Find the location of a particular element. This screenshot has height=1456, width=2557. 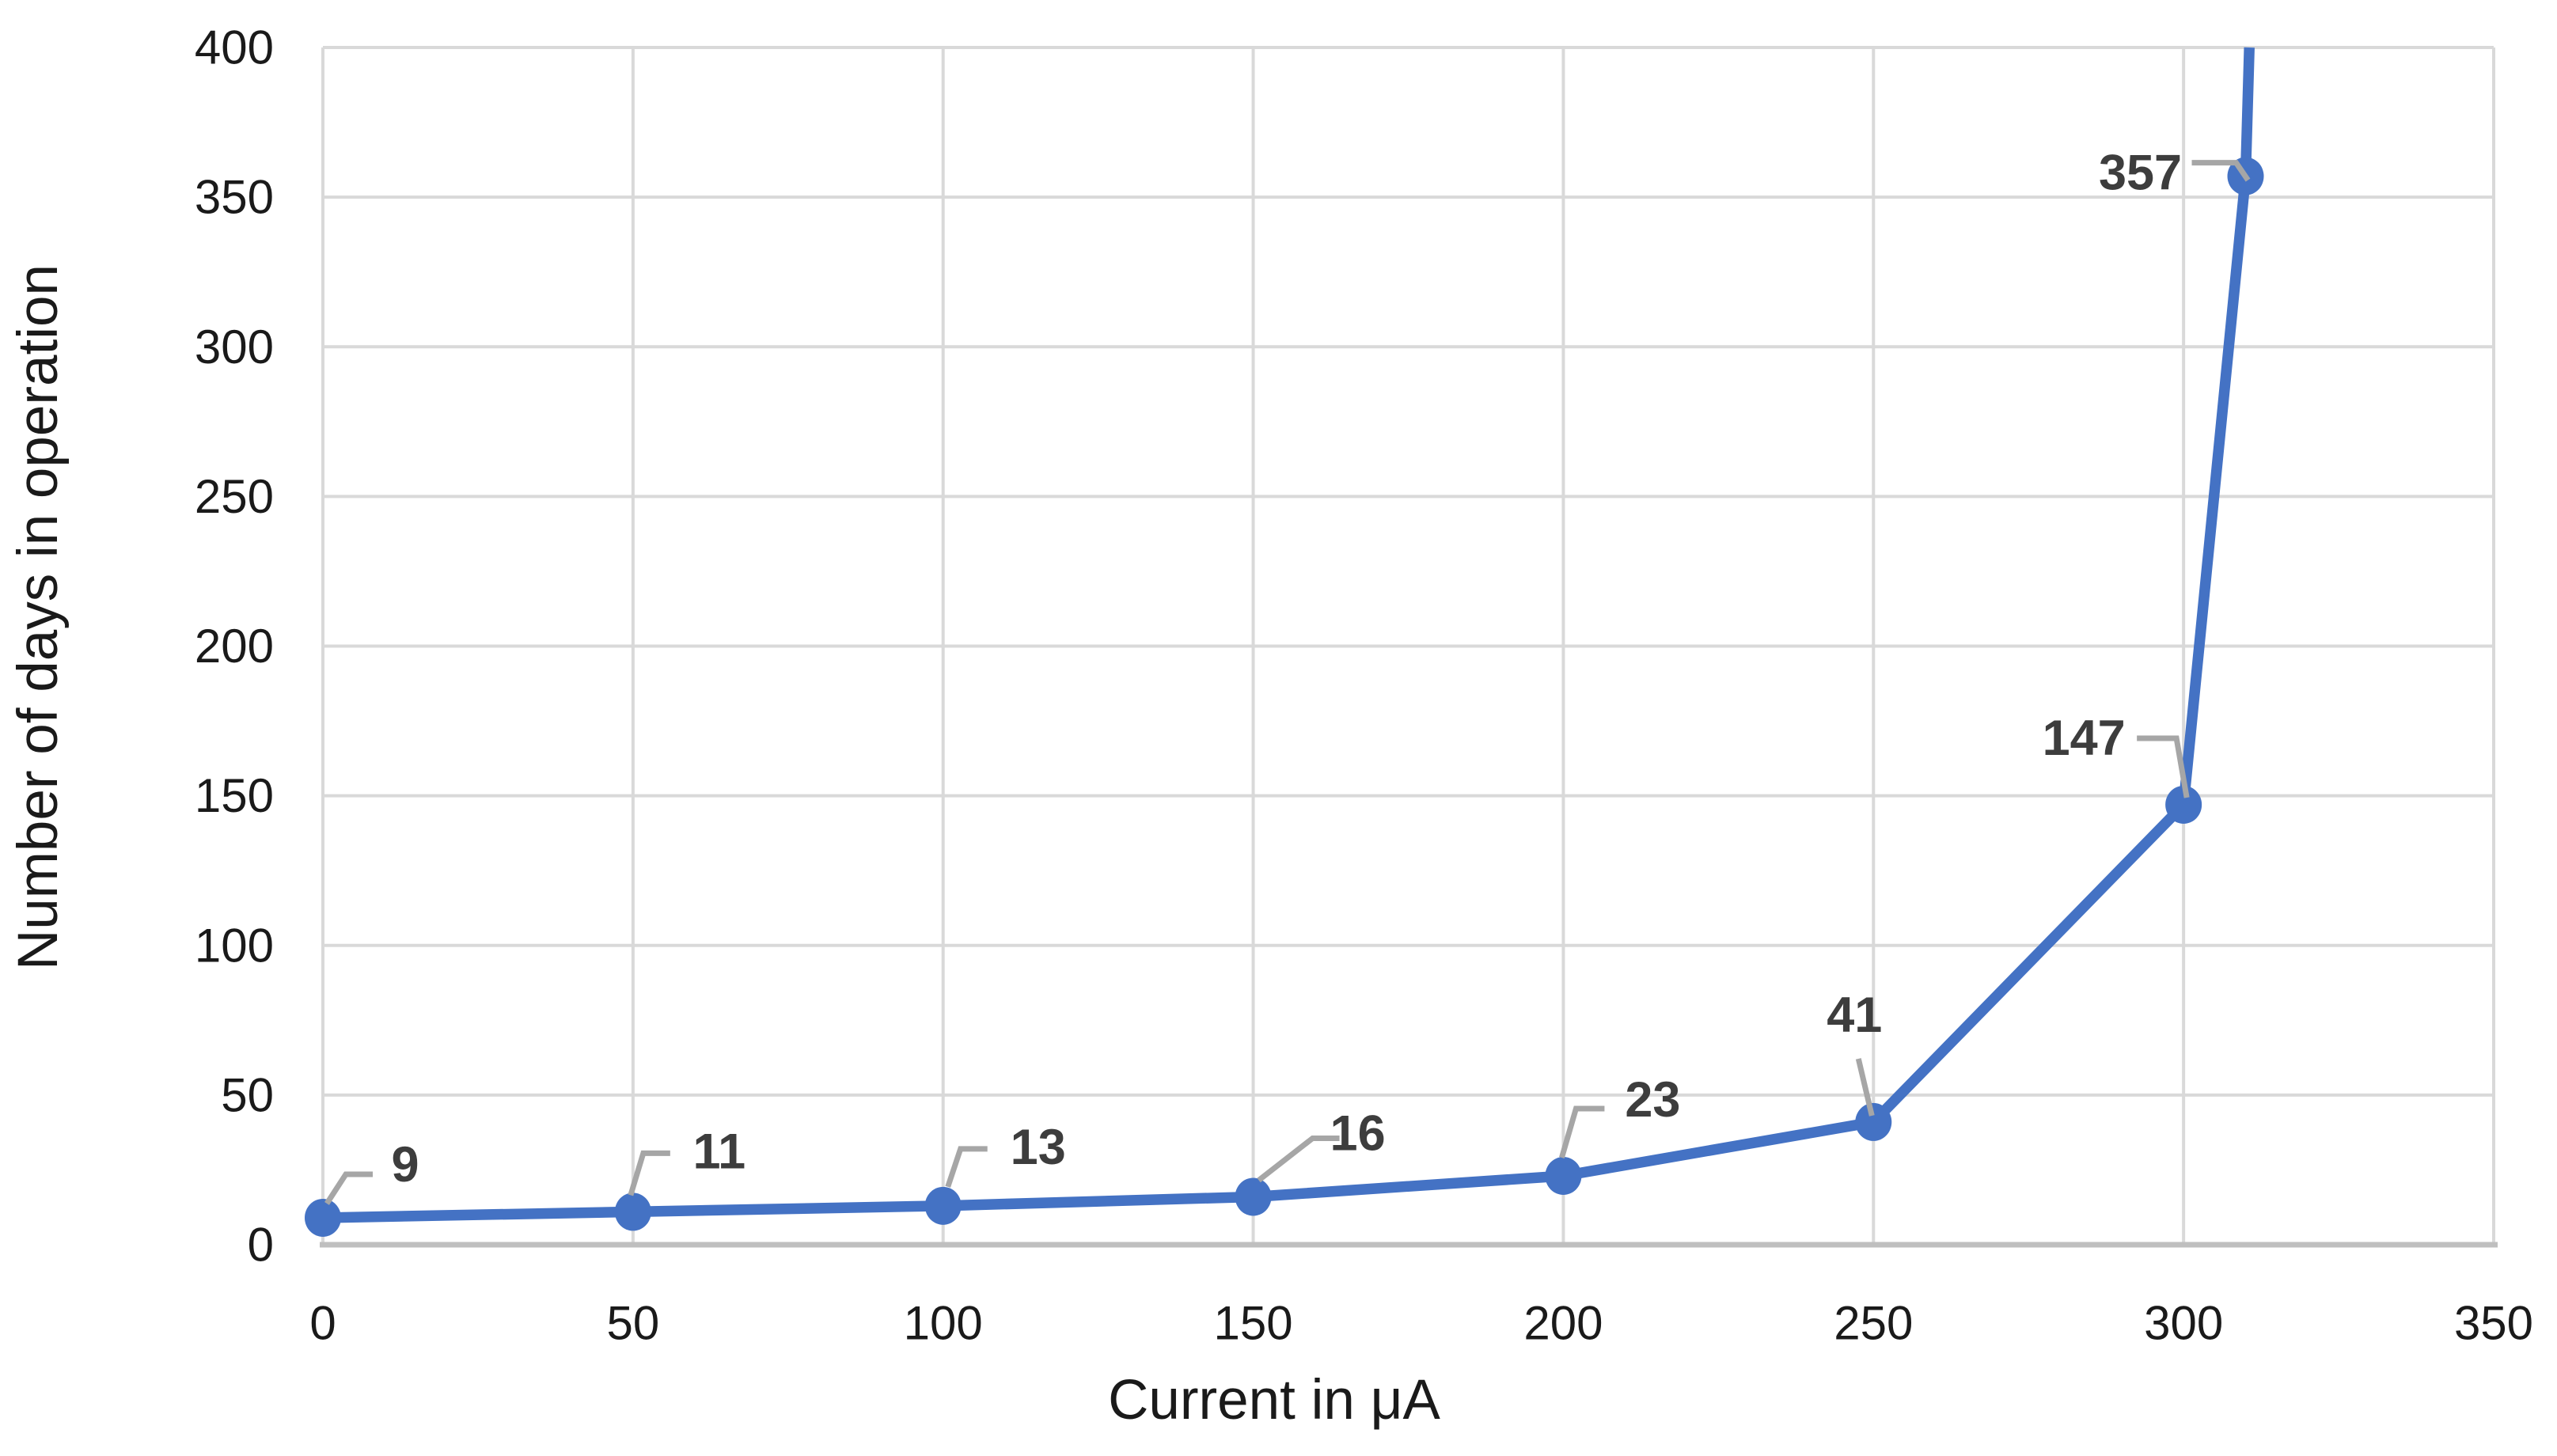

data-label: 23 is located at coordinates (1652, 1100).